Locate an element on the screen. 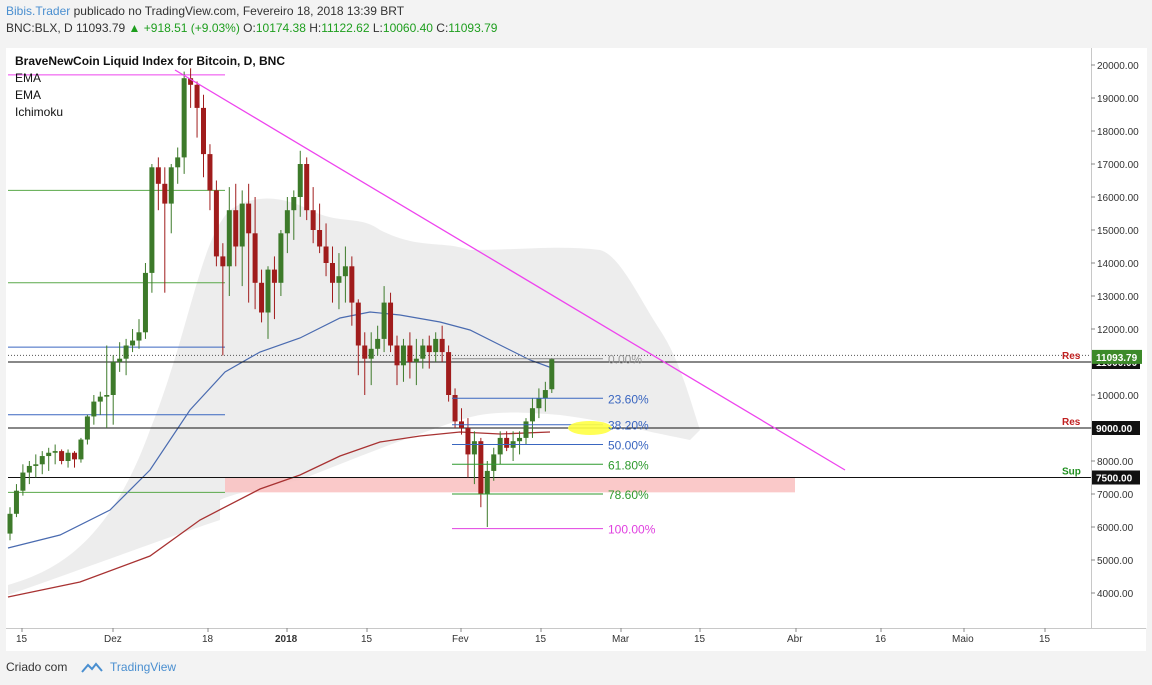 The width and height of the screenshot is (1152, 685). close-label: C: is located at coordinates (442, 28).